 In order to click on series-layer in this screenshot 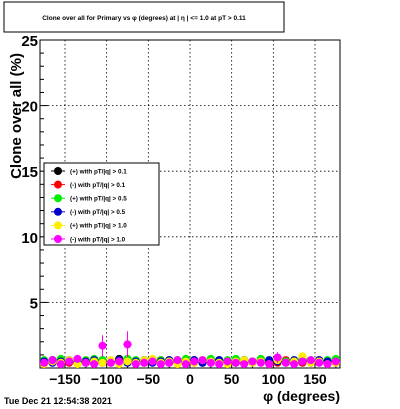, I will do `click(190, 350)`.